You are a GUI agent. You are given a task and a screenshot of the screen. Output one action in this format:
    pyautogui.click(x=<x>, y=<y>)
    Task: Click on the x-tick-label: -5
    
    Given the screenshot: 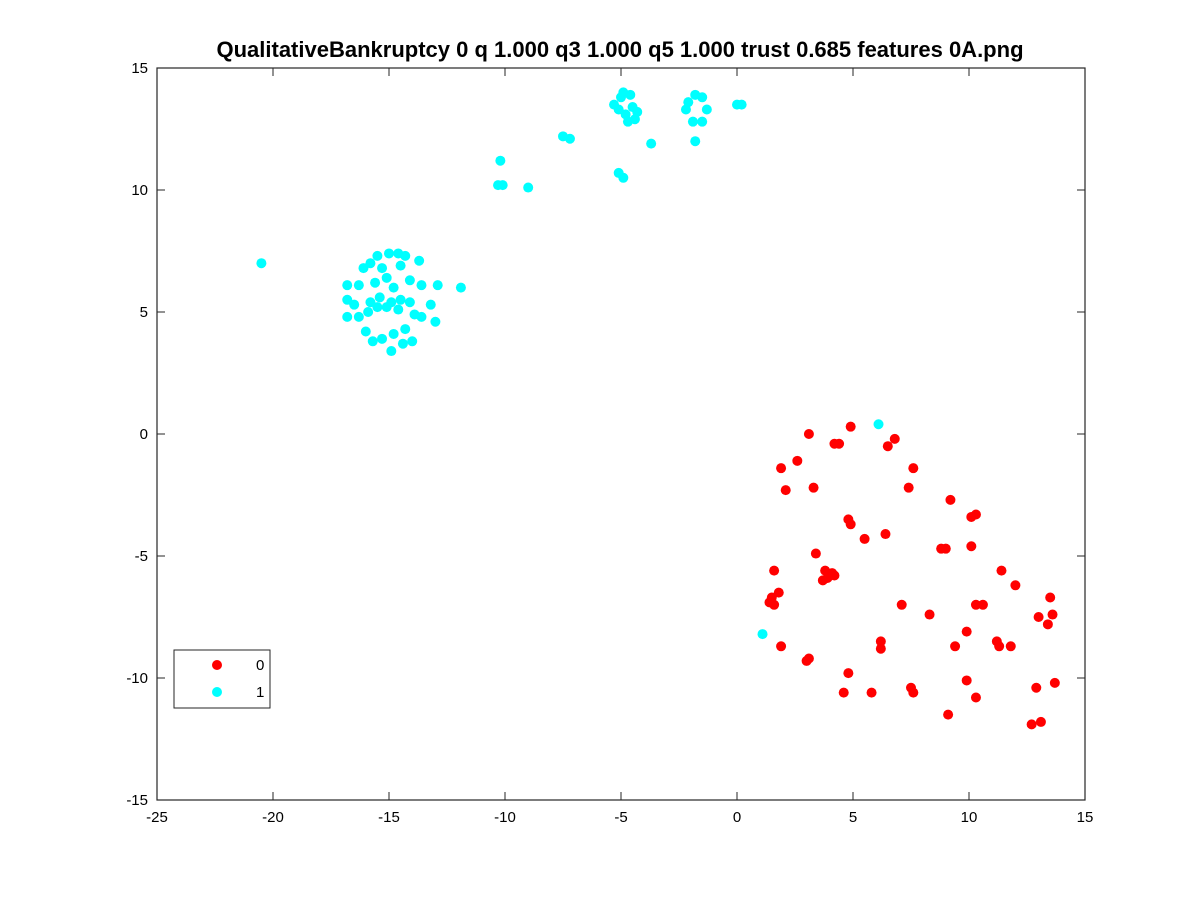 What is the action you would take?
    pyautogui.click(x=620, y=817)
    